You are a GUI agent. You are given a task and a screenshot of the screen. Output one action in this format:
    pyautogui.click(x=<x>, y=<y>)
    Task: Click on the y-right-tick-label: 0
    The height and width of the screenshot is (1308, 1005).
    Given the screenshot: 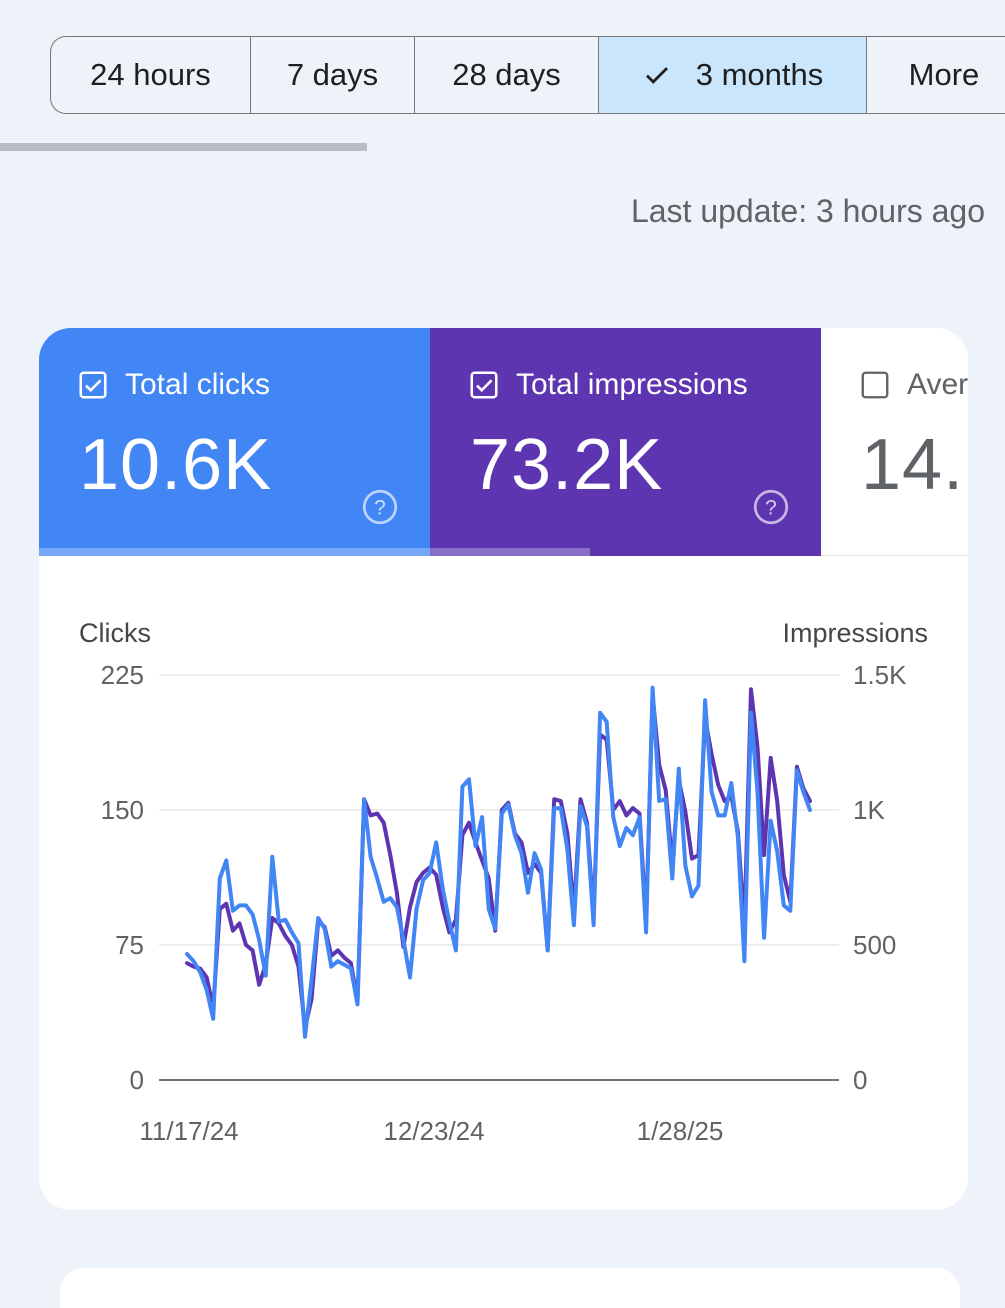 What is the action you would take?
    pyautogui.click(x=860, y=1080)
    